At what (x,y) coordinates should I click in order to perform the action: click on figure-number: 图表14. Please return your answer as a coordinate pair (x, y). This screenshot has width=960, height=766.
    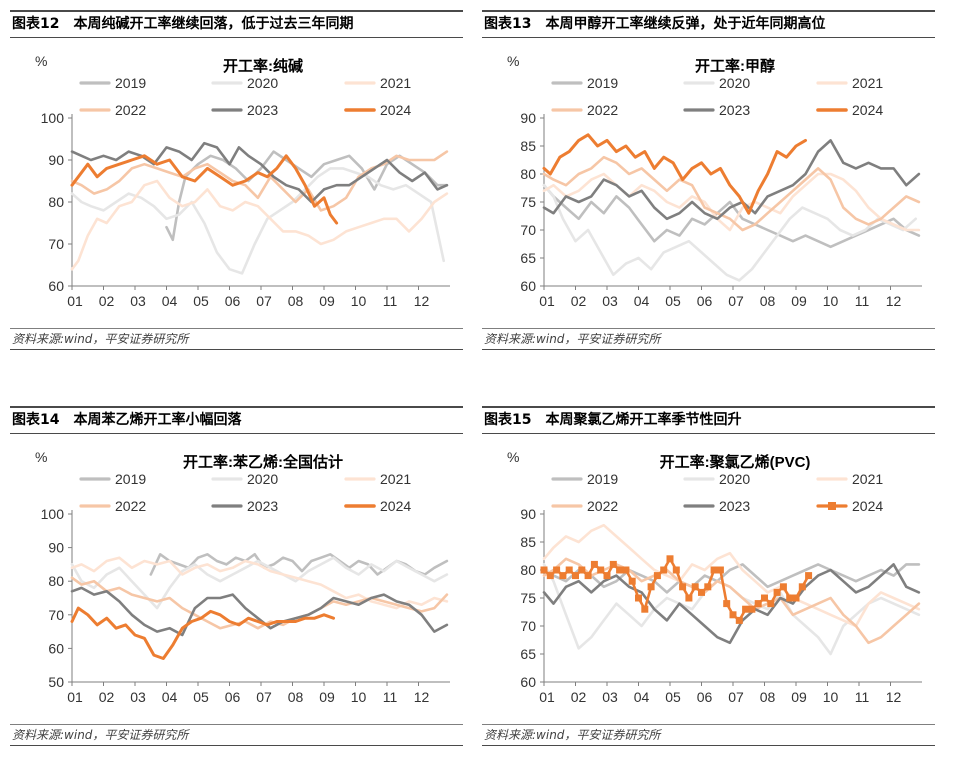
    Looking at the image, I should click on (36, 420).